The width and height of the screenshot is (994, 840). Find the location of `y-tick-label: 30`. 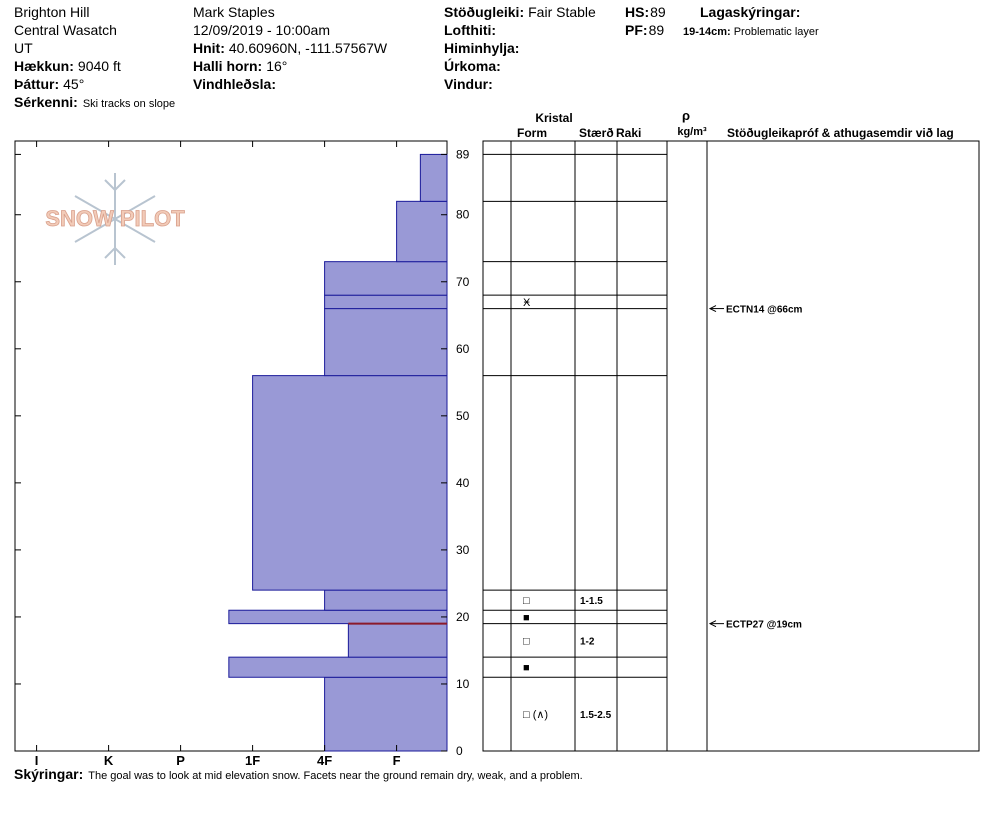

y-tick-label: 30 is located at coordinates (463, 550).